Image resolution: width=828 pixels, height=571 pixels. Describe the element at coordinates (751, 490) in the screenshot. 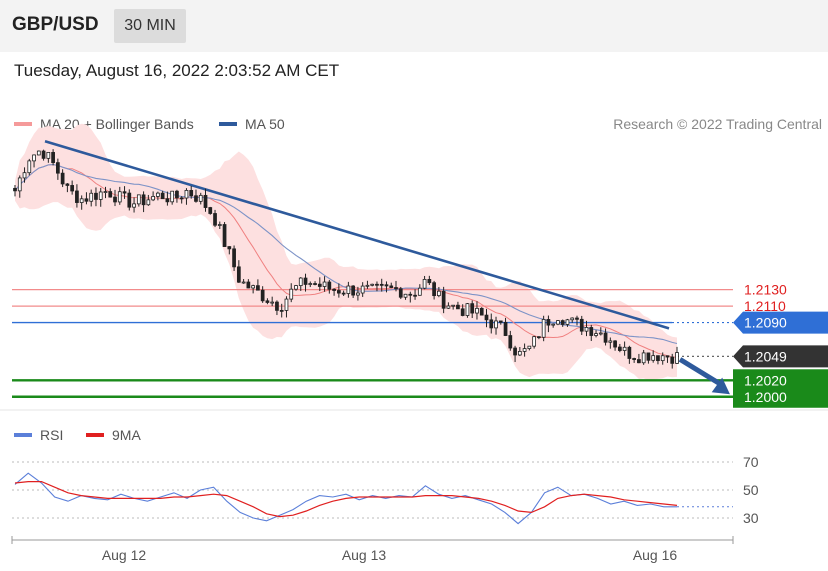

I see `rsi-tick-50: 50` at that location.